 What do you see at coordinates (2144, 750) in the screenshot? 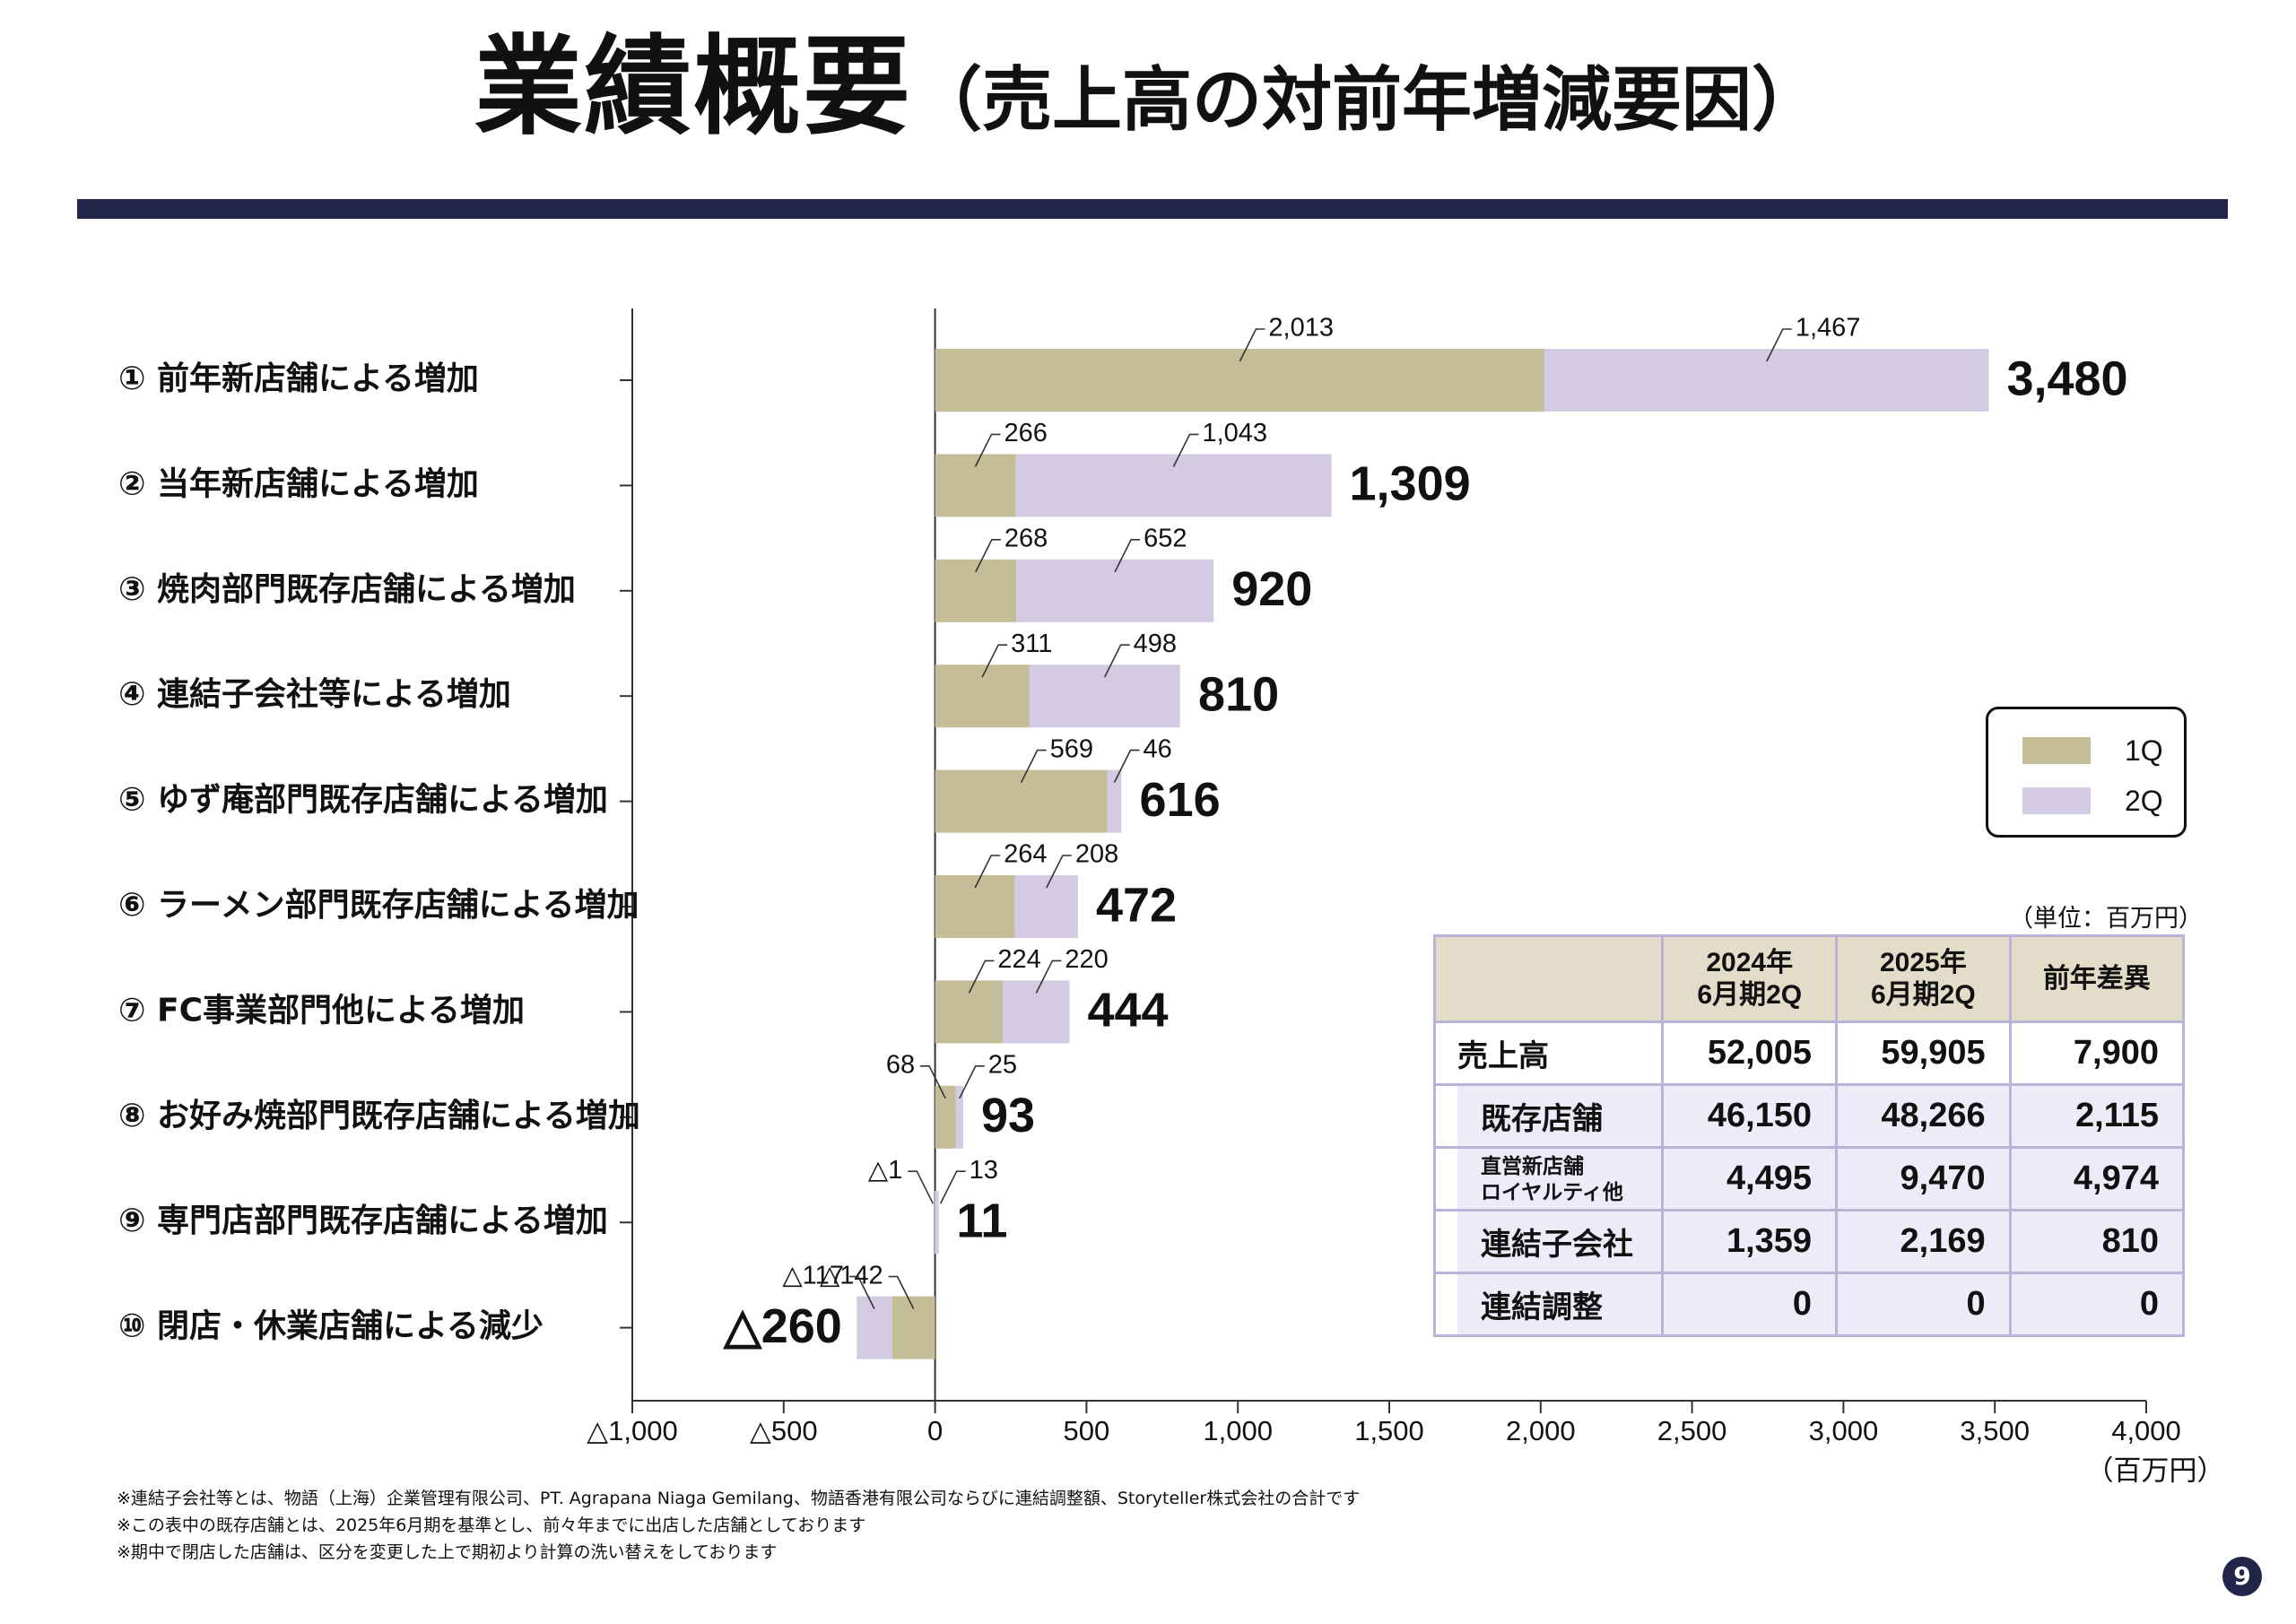
I see `legend-label-1q: 1Q` at bounding box center [2144, 750].